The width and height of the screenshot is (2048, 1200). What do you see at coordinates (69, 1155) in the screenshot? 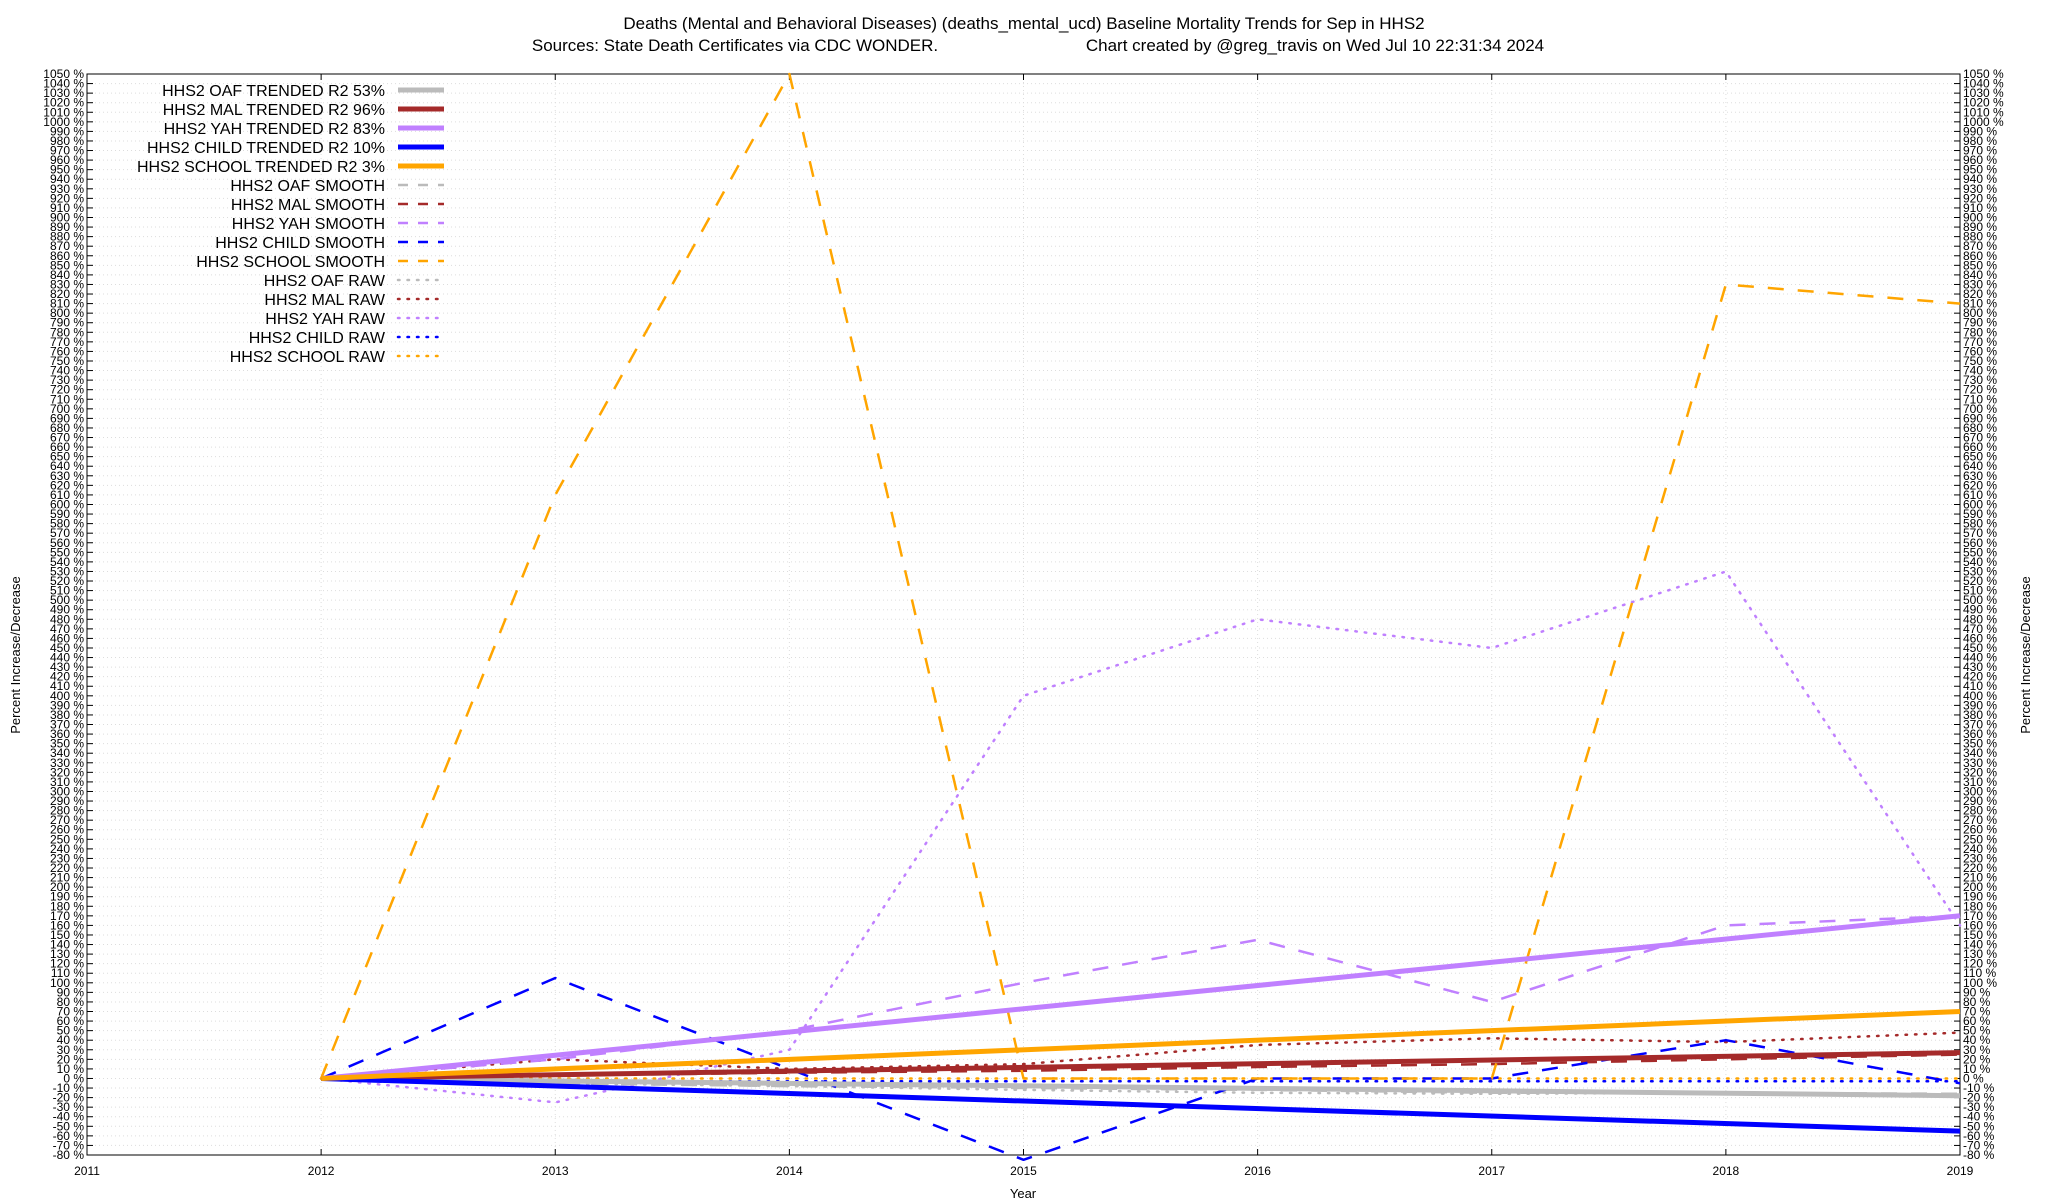
I see `y-tick-label: -80 %` at bounding box center [69, 1155].